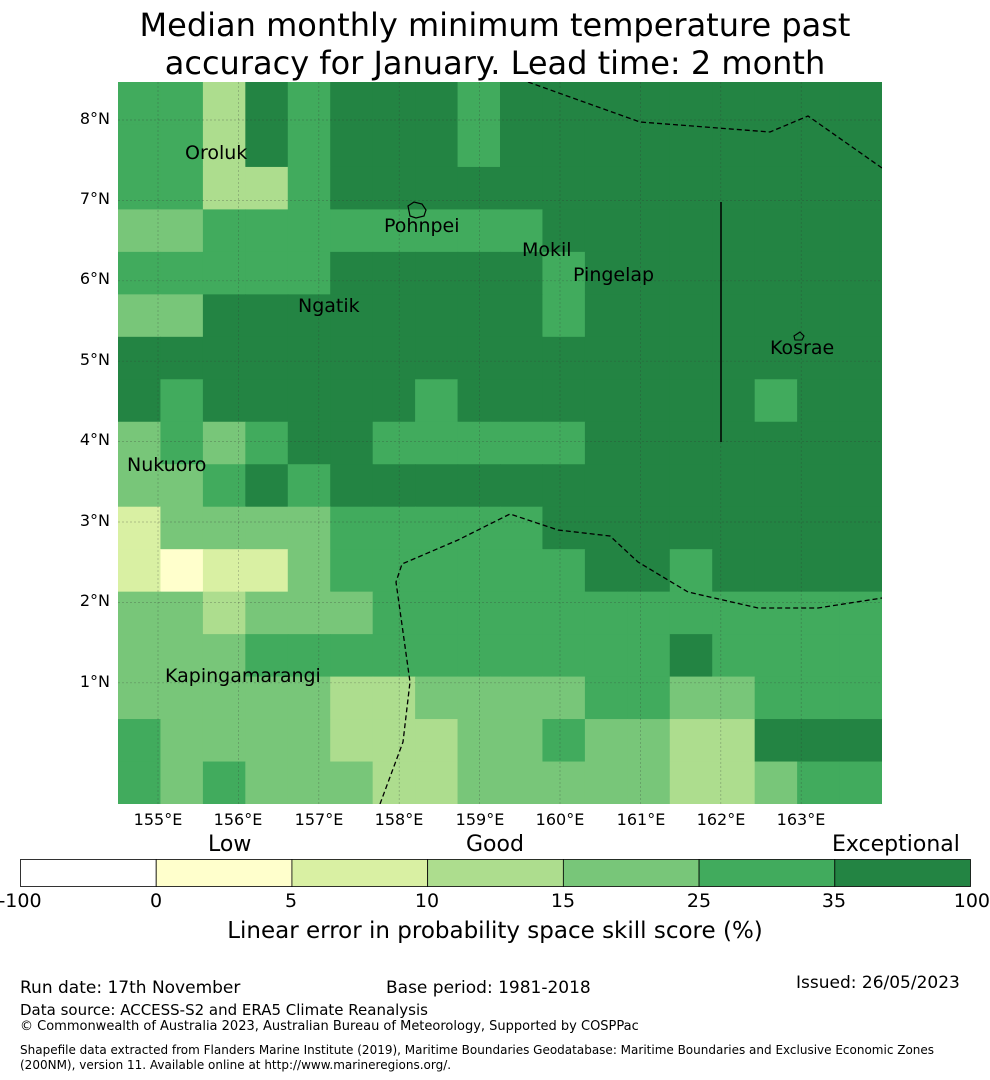 The height and width of the screenshot is (1080, 990). What do you see at coordinates (243, 676) in the screenshot?
I see `place-kapingamarangi: Kapingamarangi` at bounding box center [243, 676].